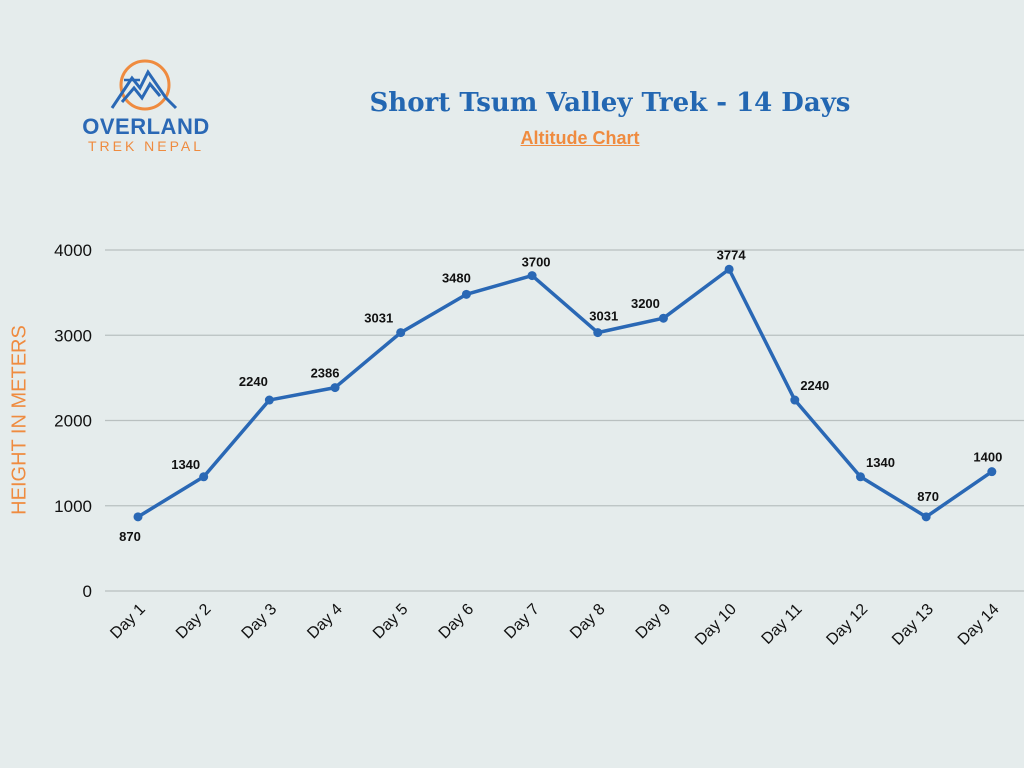 The height and width of the screenshot is (768, 1024). Describe the element at coordinates (654, 622) in the screenshot. I see `x-tick-label: Day 9` at that location.